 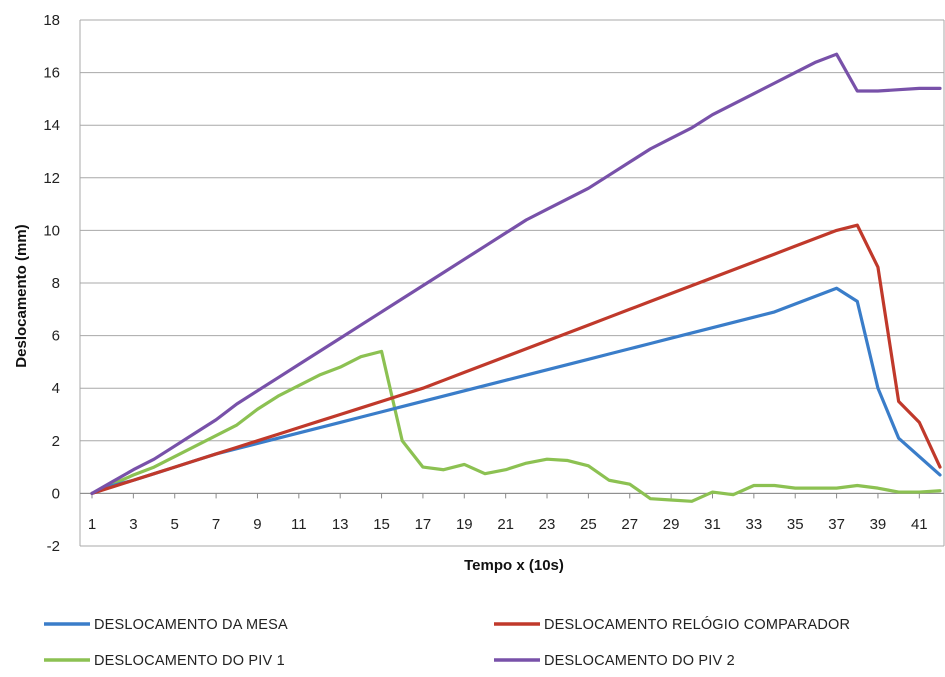 I want to click on legend-label: DESLOCAMENTO DO PIV 2, so click(x=639, y=661).